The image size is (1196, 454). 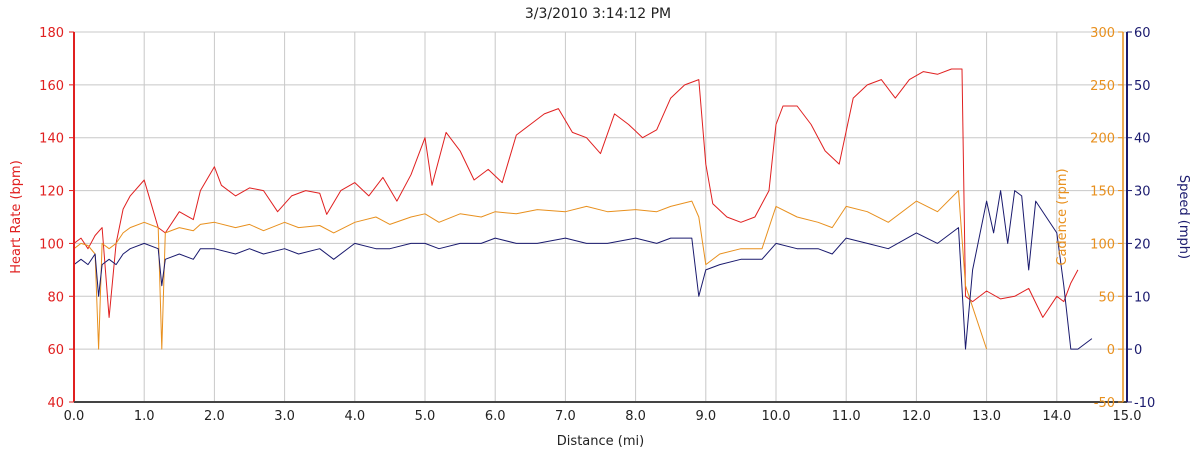 I want to click on cadence-axis-title: Cadence (rpm), so click(x=1062, y=216).